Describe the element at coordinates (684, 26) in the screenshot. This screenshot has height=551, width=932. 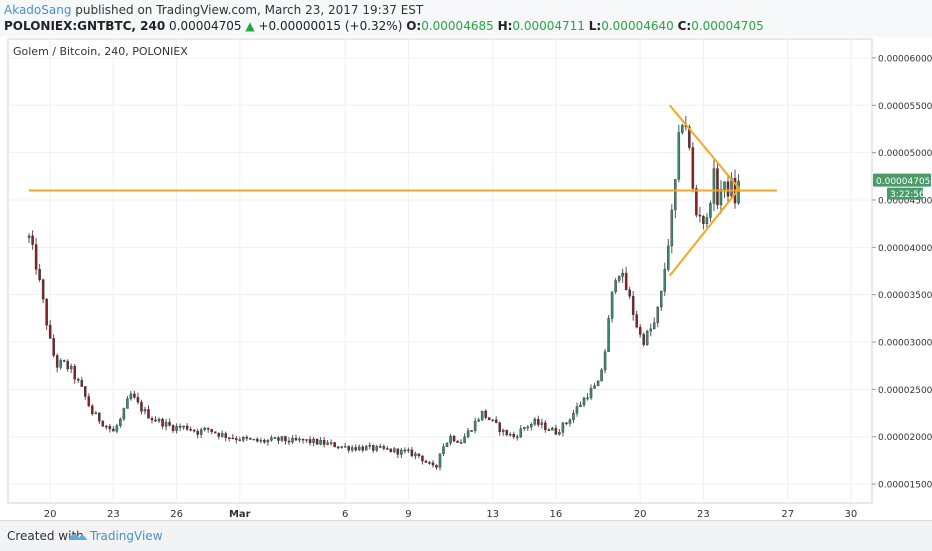
I see `close-label: C:` at that location.